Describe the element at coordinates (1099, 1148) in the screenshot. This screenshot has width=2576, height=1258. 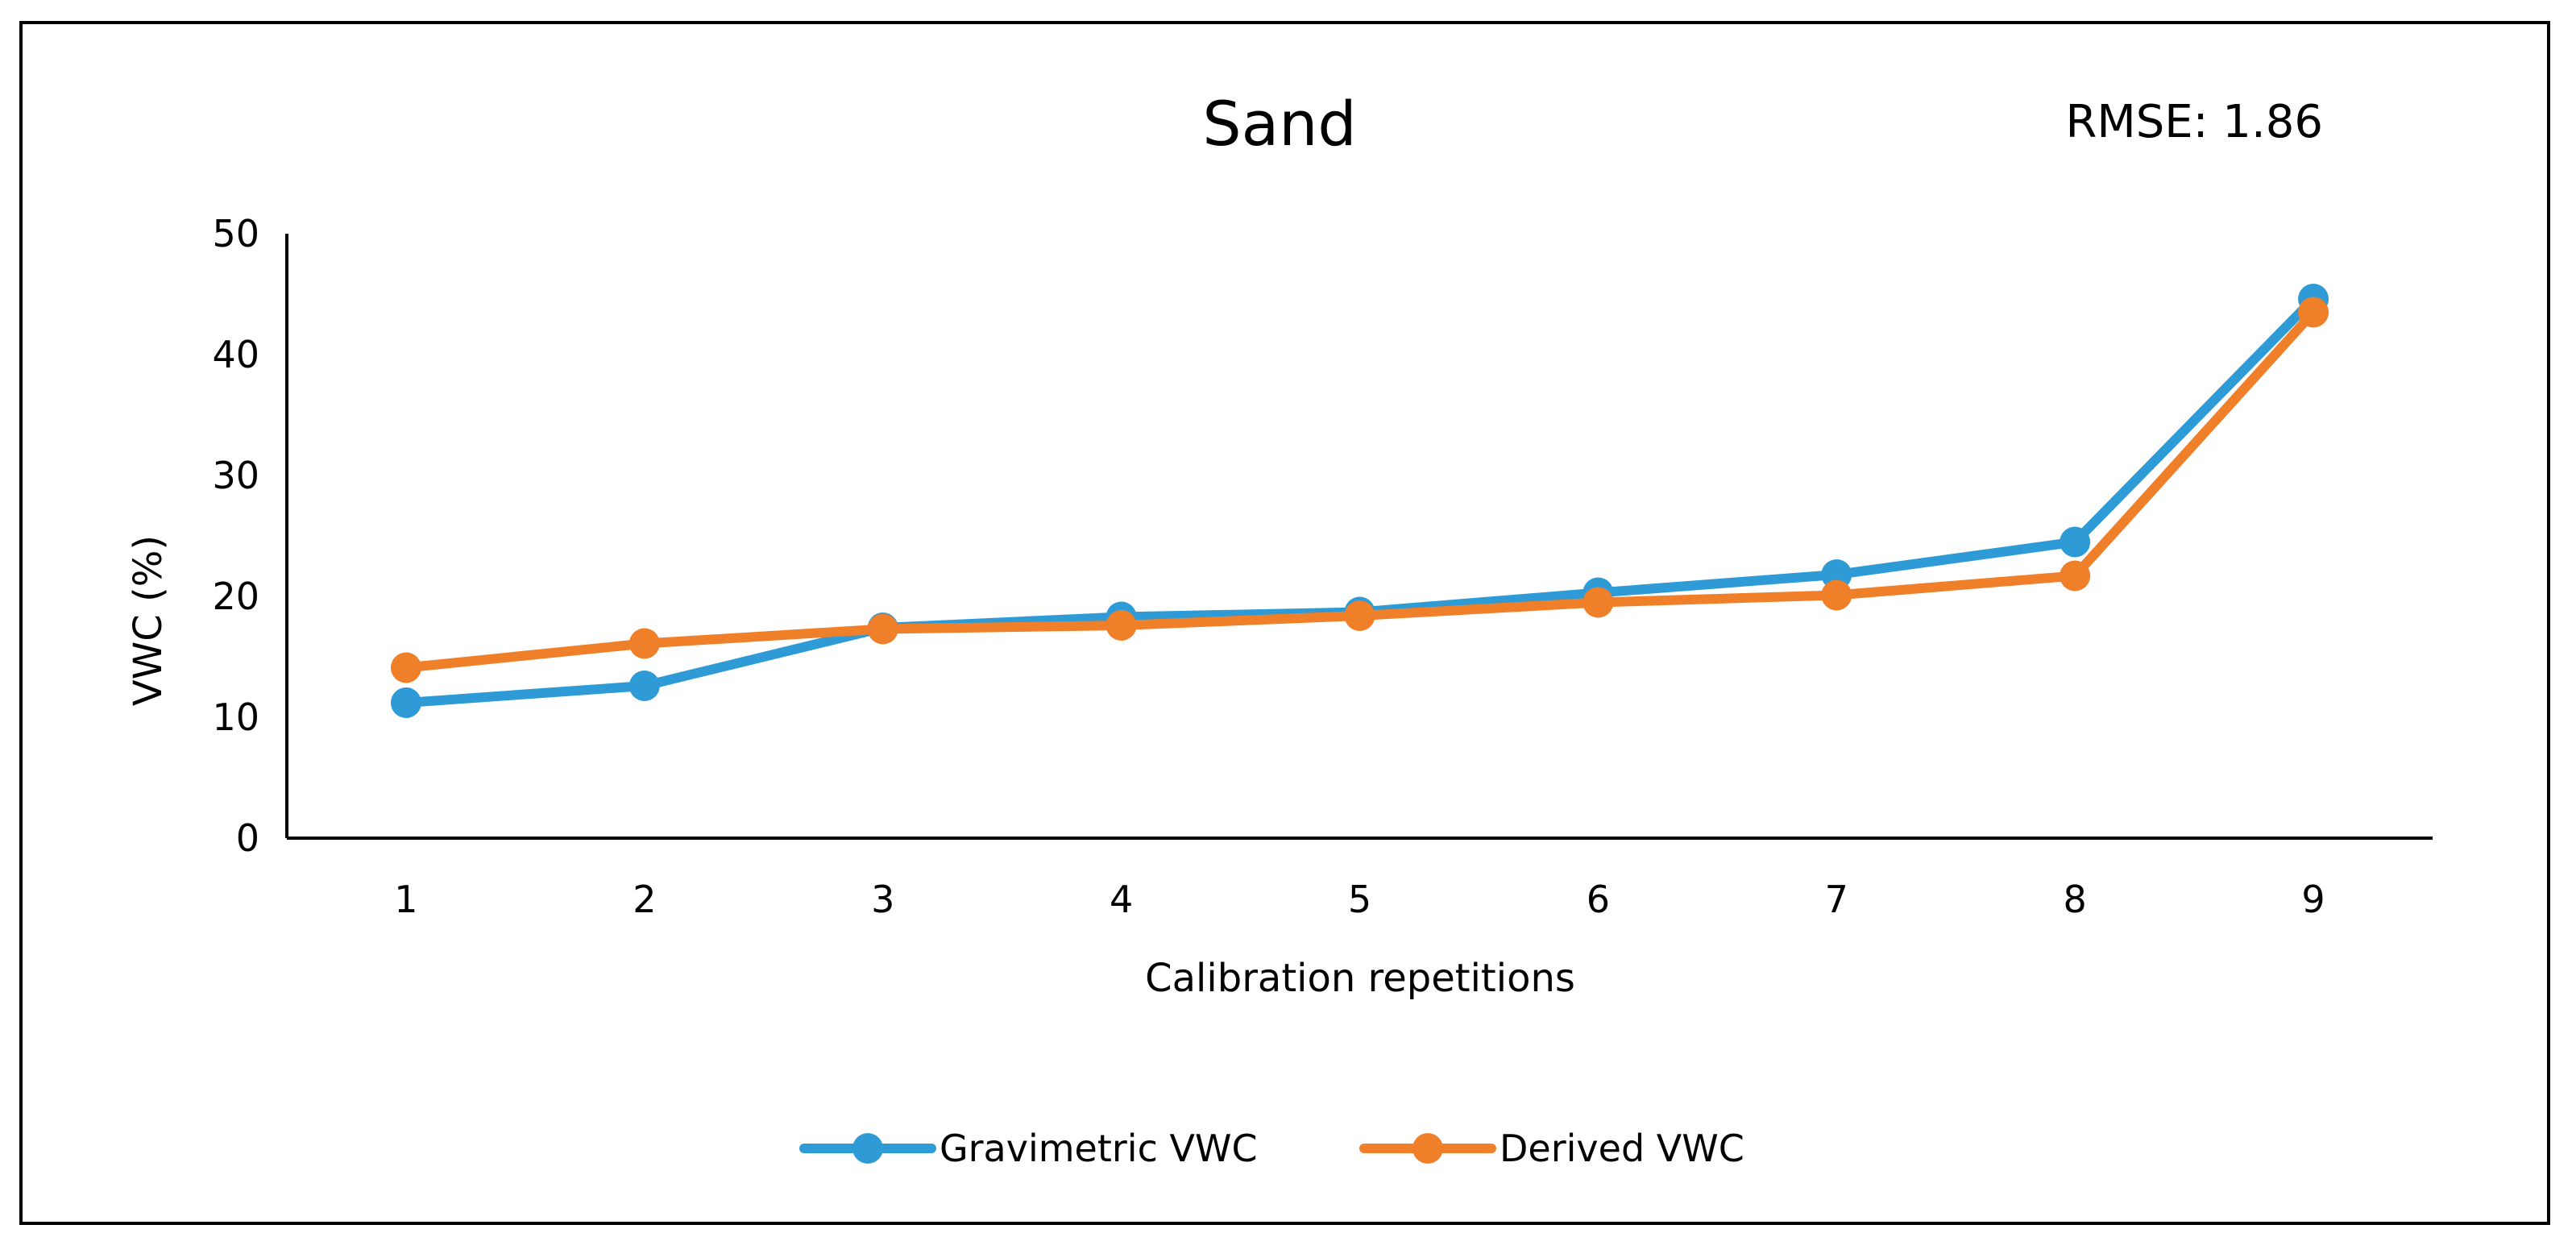
I see `legend-label: Gravimetric VWC` at that location.